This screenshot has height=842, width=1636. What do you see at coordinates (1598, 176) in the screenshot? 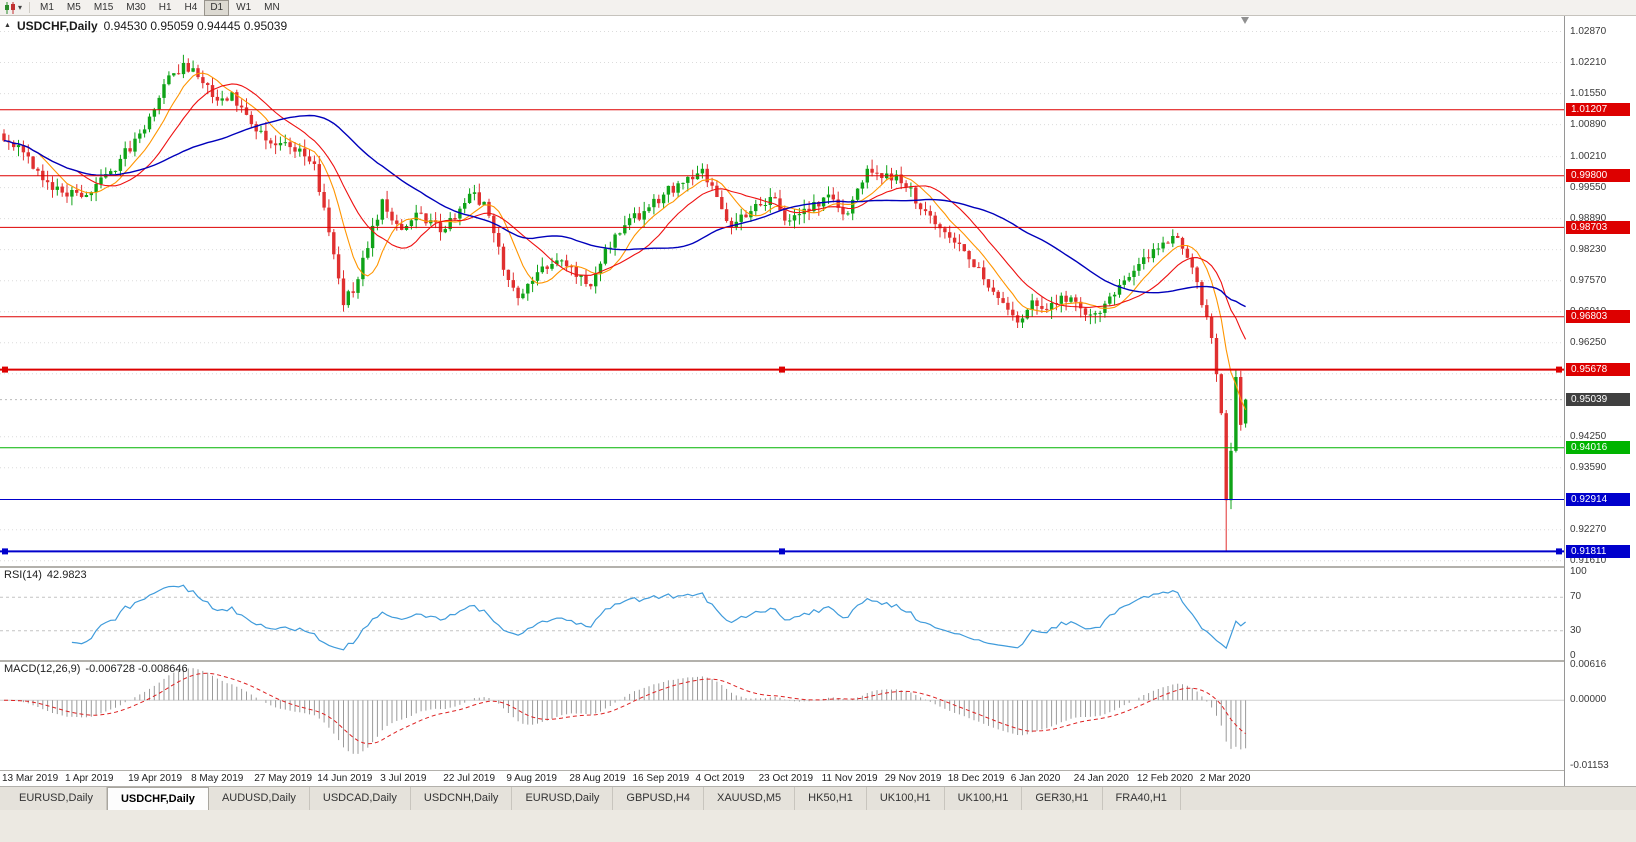
I see `line-price-label: 0.99800` at bounding box center [1598, 176].